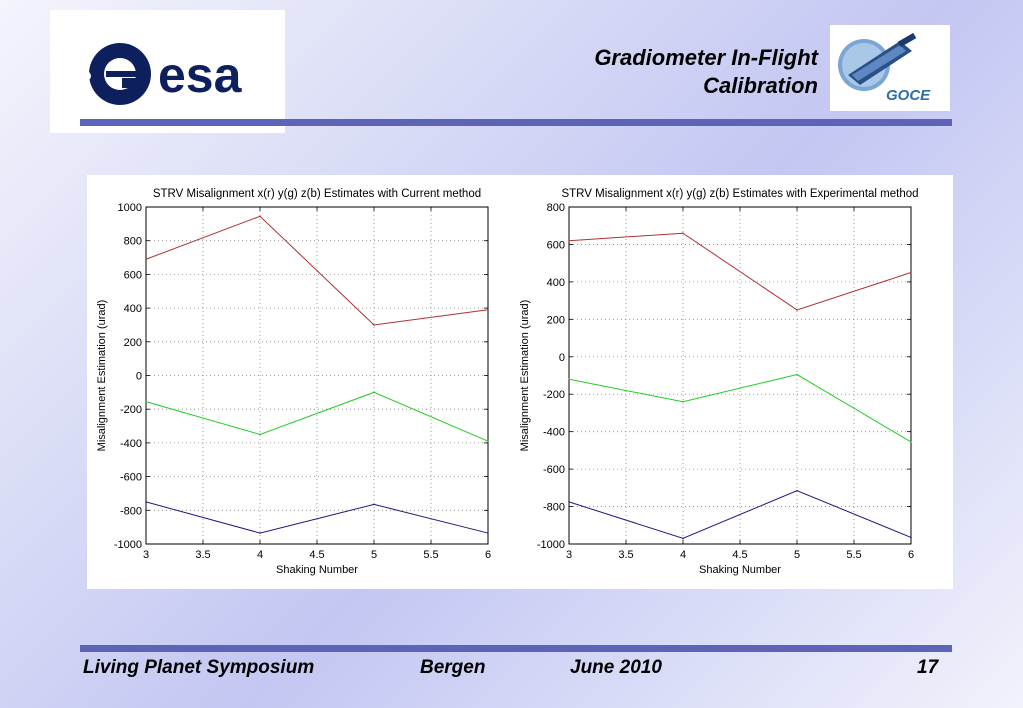  I want to click on chart2-y-tick-label: 0, so click(562, 358).